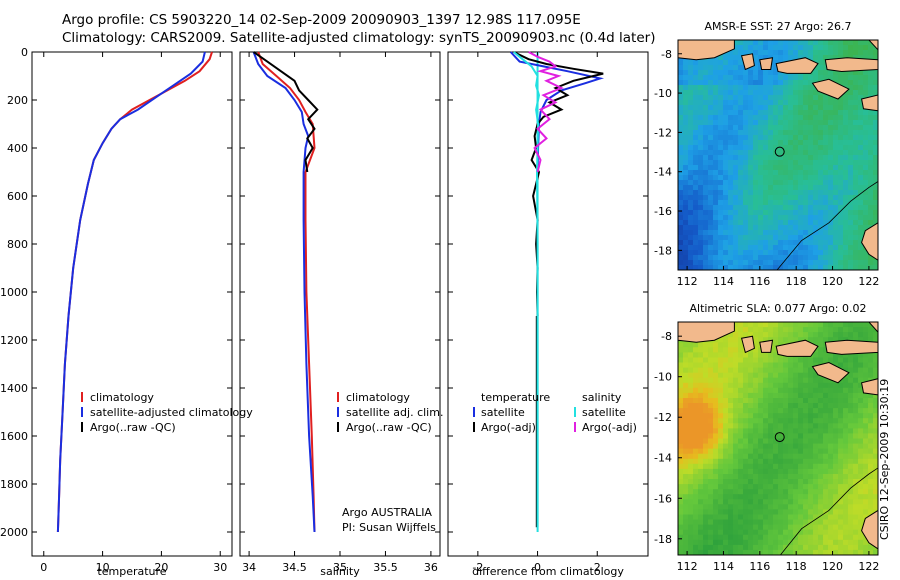 Image resolution: width=900 pixels, height=580 pixels. I want to click on series-satellite-adj-clim-, so click(284, 292).